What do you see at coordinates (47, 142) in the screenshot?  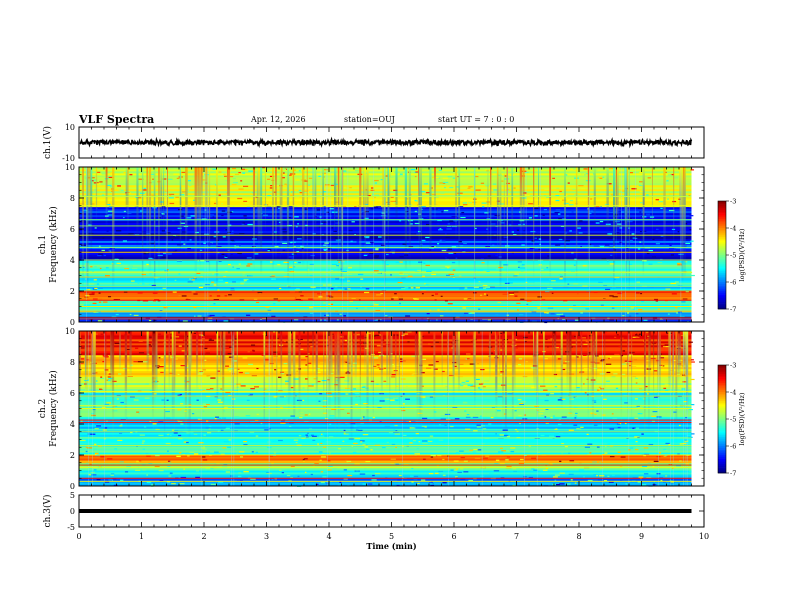 I see `ch1-waveform-ylabel: ch.1(V)` at bounding box center [47, 142].